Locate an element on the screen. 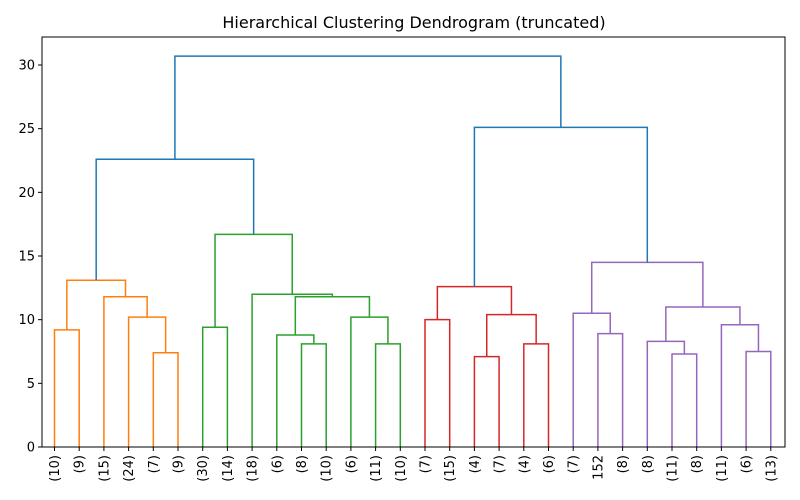  y-tick-label: 20 is located at coordinates (26, 193).